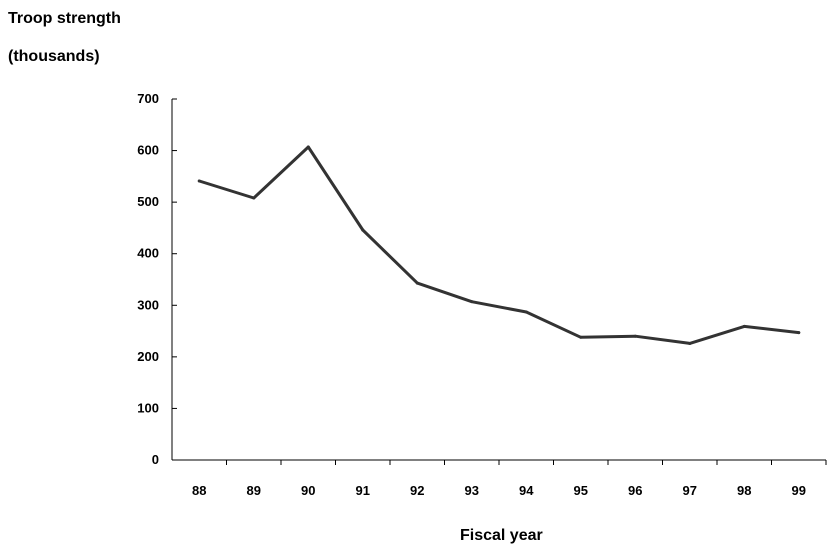  I want to click on y-tick-label: 500, so click(148, 201).